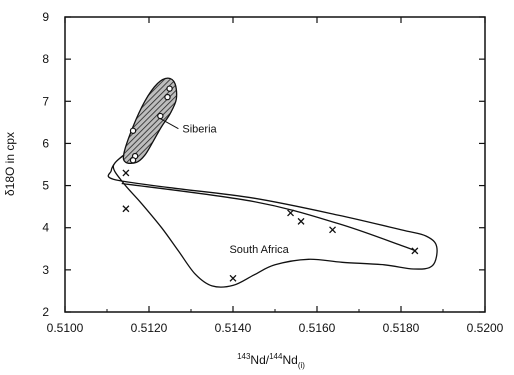 Image resolution: width=514 pixels, height=375 pixels. Describe the element at coordinates (45, 228) in the screenshot. I see `y-tick-label: 4` at that location.